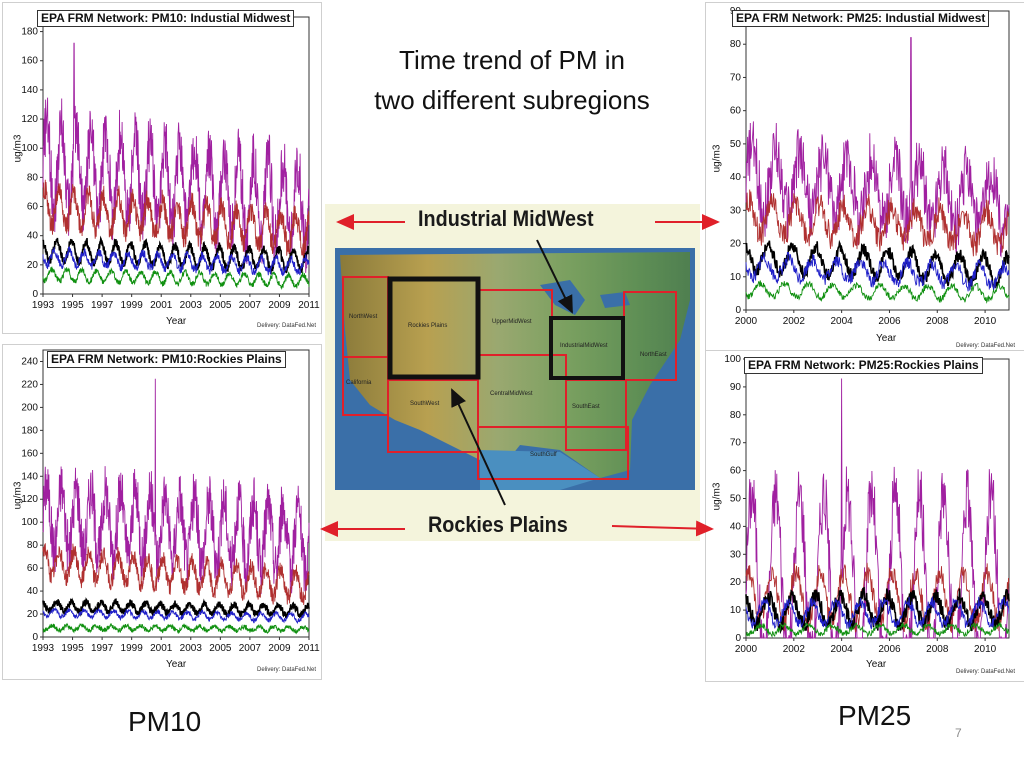  What do you see at coordinates (29, 407) in the screenshot?
I see `y-tick-label: 200` at bounding box center [29, 407].